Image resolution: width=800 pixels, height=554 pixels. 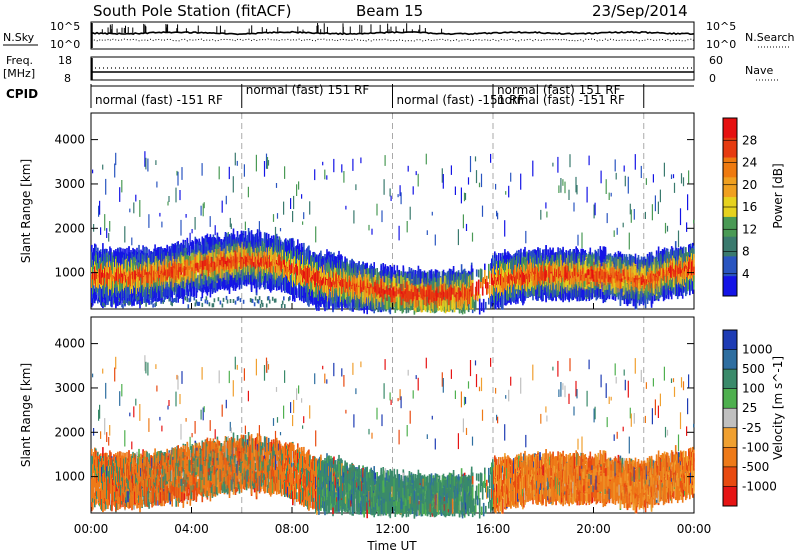 What do you see at coordinates (159, 100) in the screenshot?
I see `cpid-segment-label: normal (fast) -151 RF` at bounding box center [159, 100].